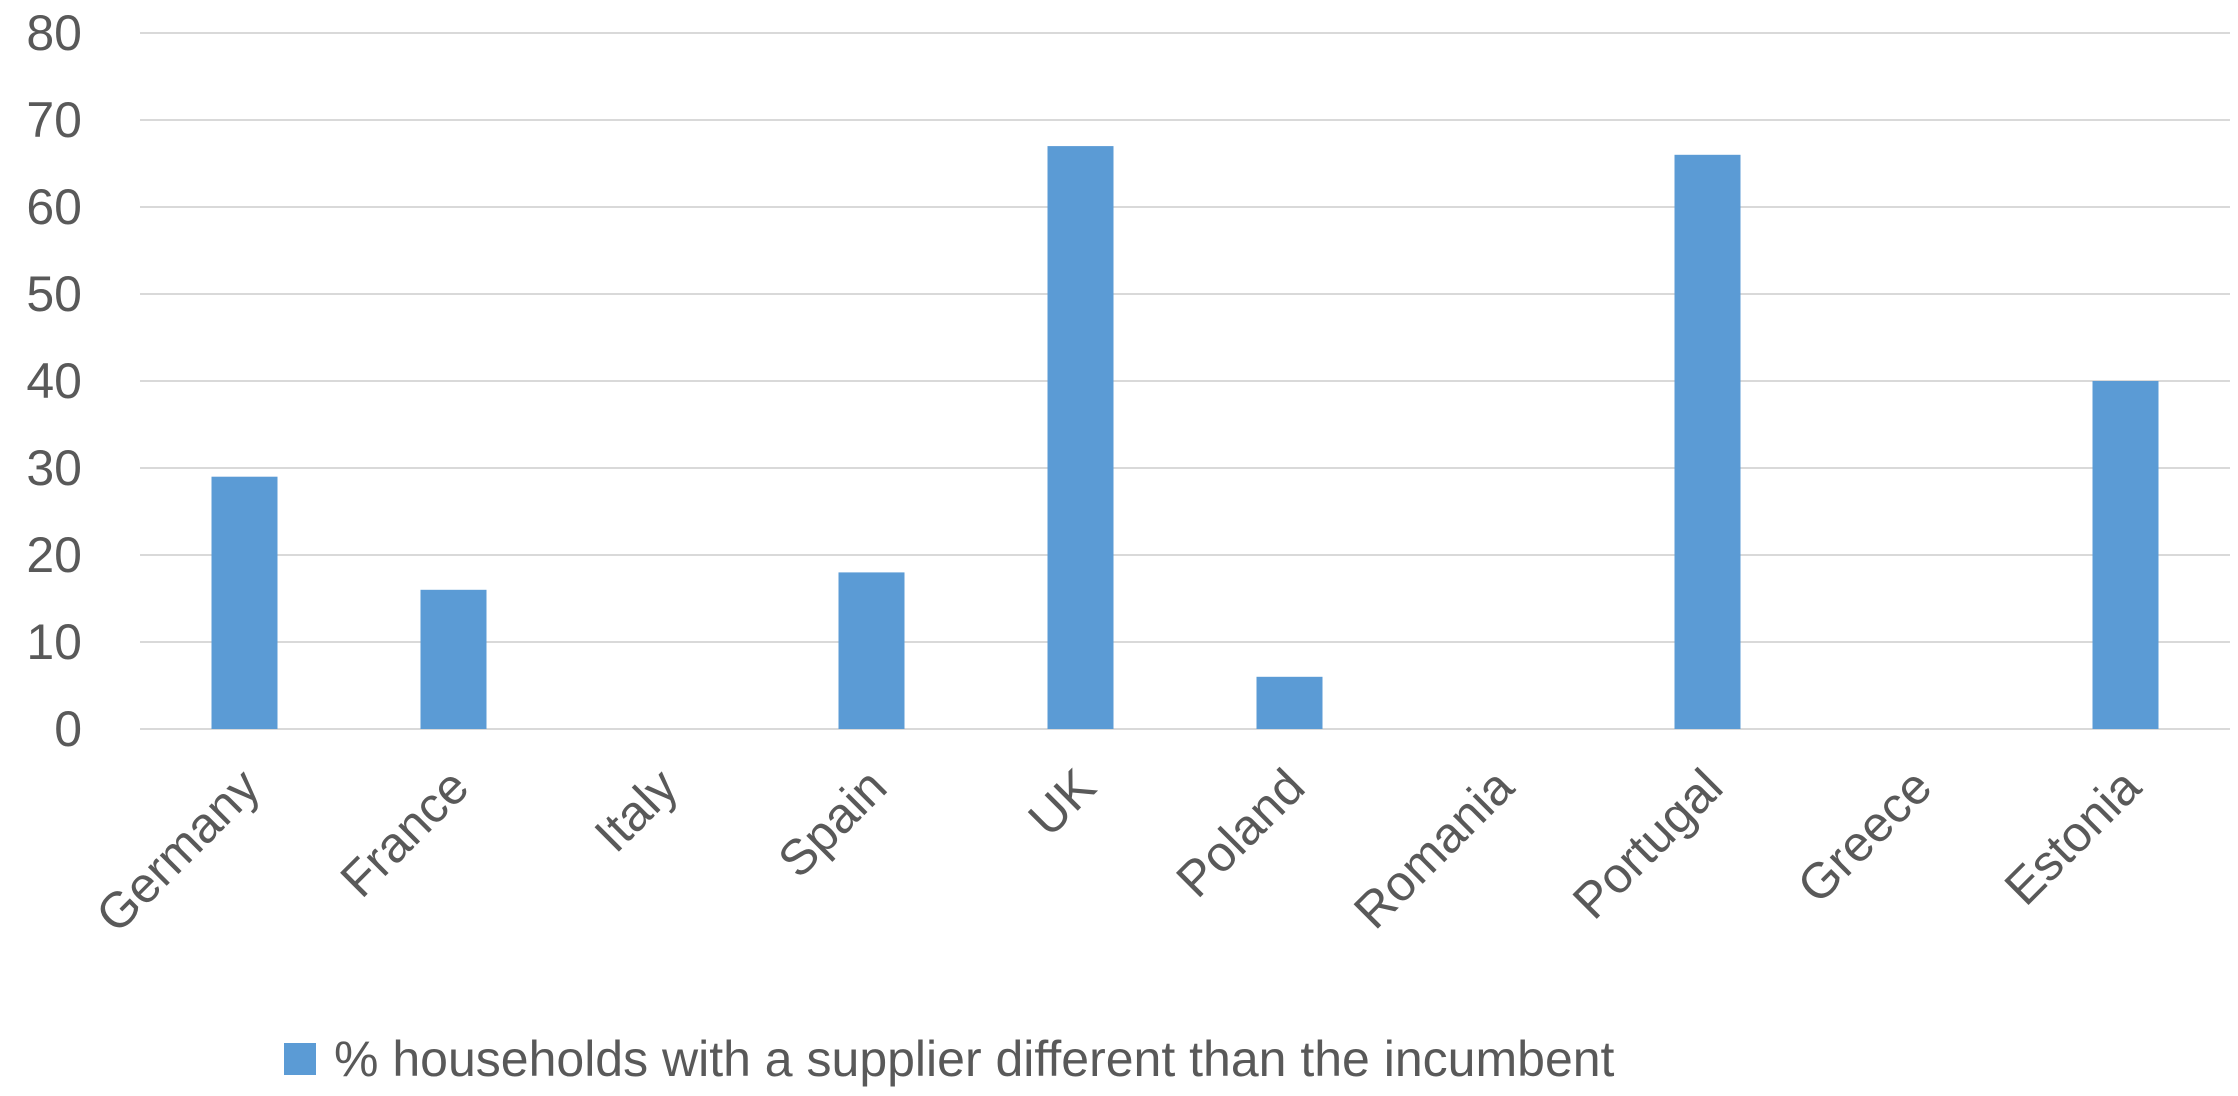 The width and height of the screenshot is (2238, 1096). I want to click on x-tick-label-greece: Greece, so click(1865, 836).